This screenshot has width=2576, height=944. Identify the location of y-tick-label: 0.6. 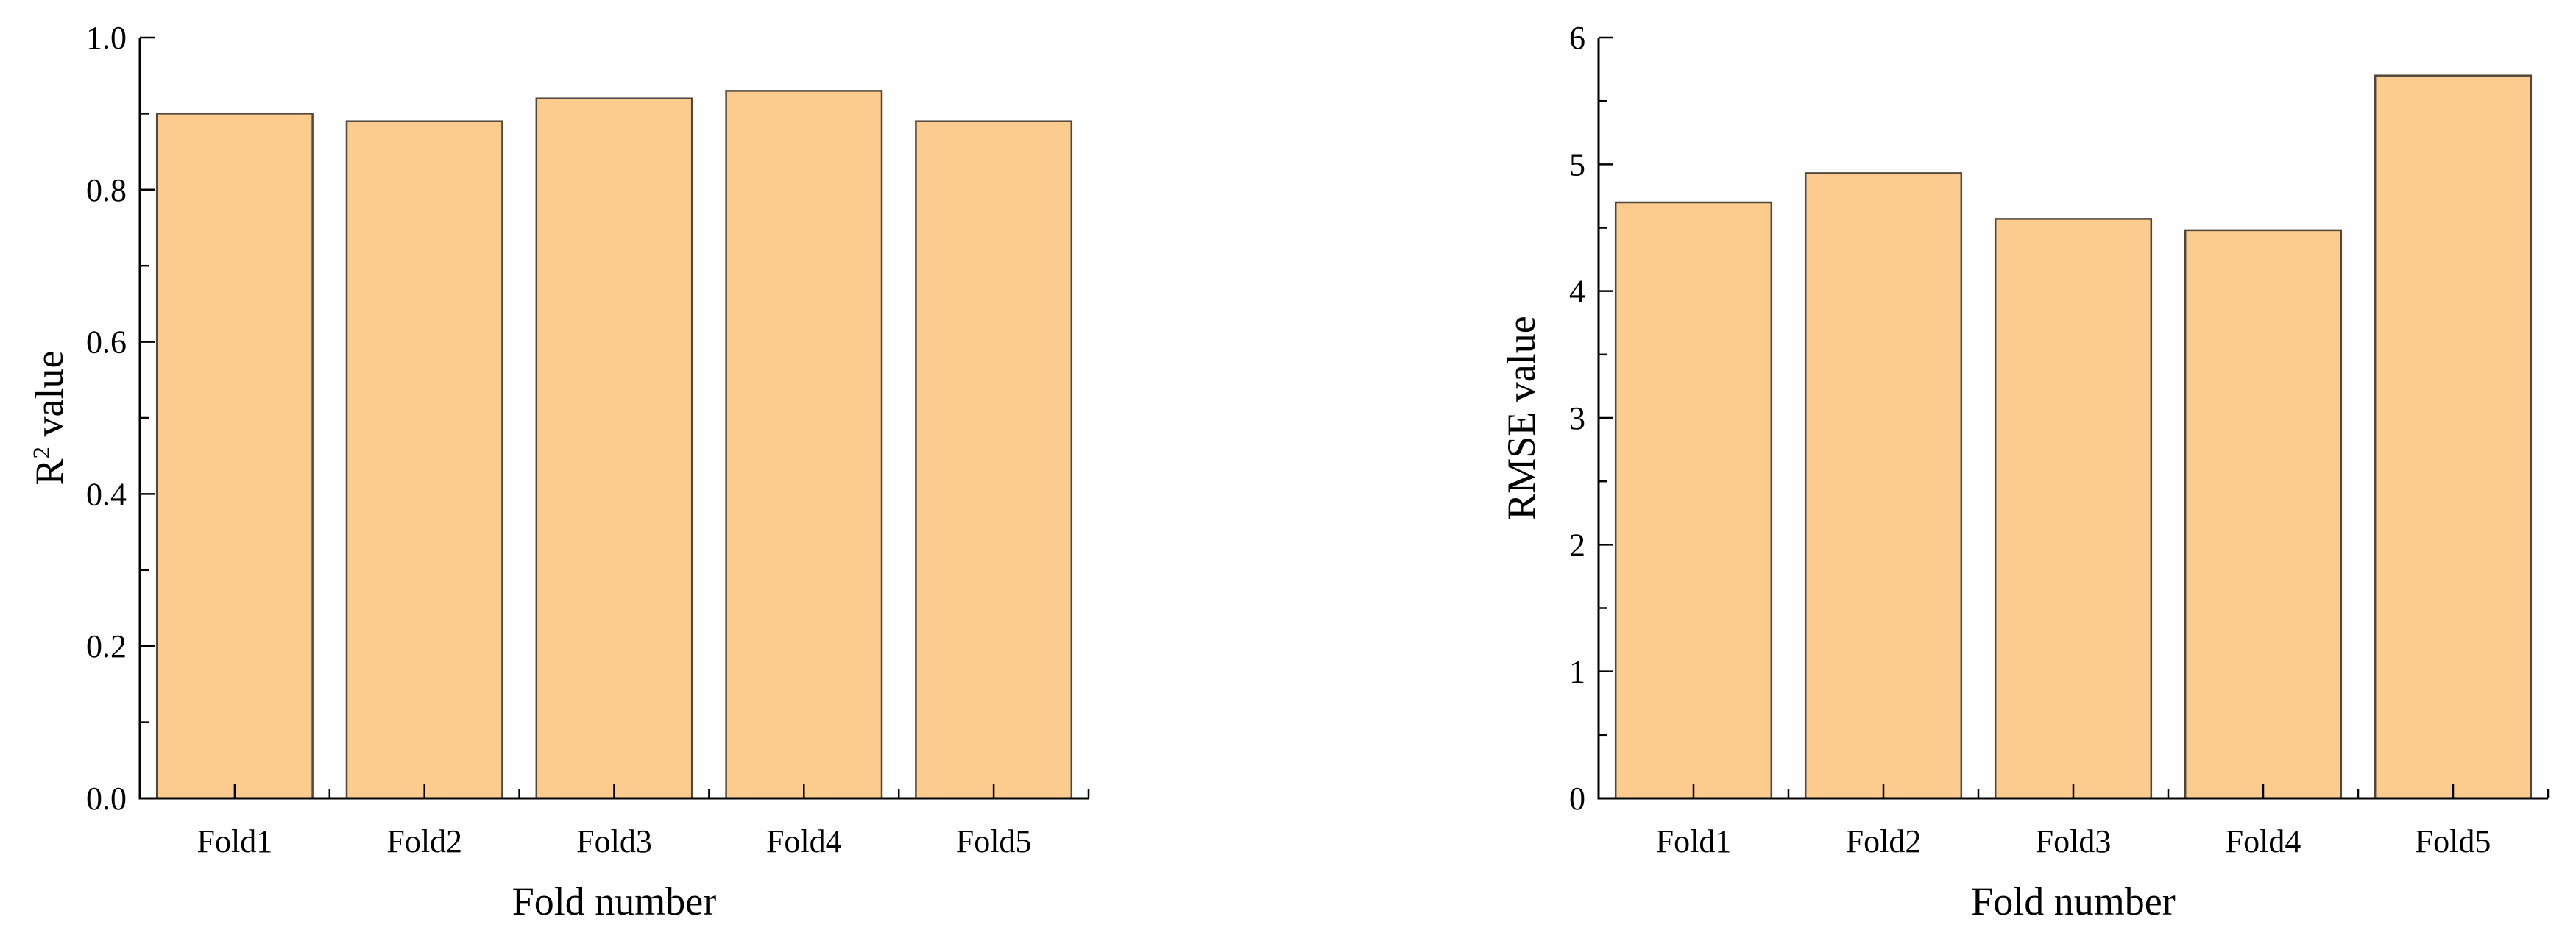
(106, 343).